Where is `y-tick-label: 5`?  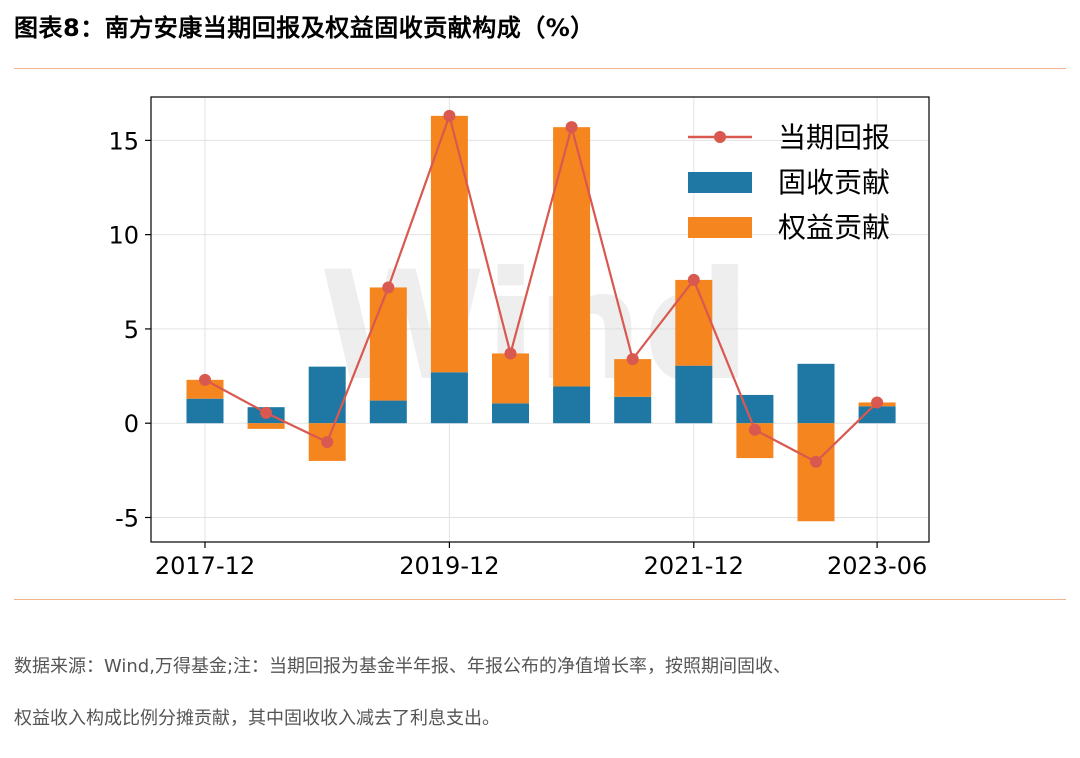 y-tick-label: 5 is located at coordinates (131, 330).